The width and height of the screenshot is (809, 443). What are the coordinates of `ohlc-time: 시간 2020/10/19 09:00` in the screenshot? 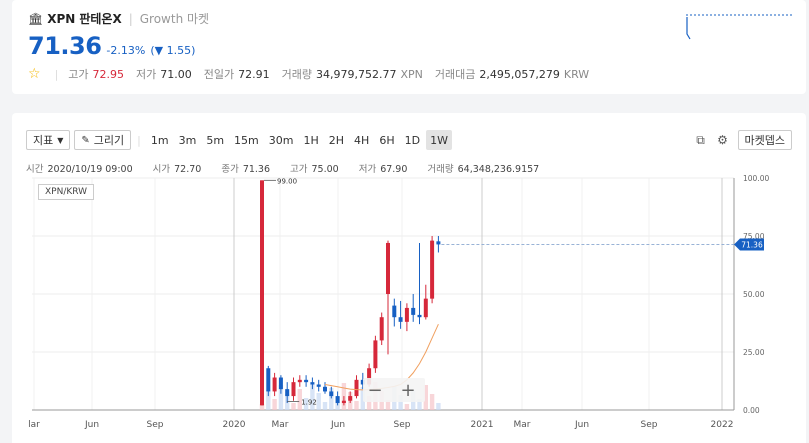 It's located at (79, 169).